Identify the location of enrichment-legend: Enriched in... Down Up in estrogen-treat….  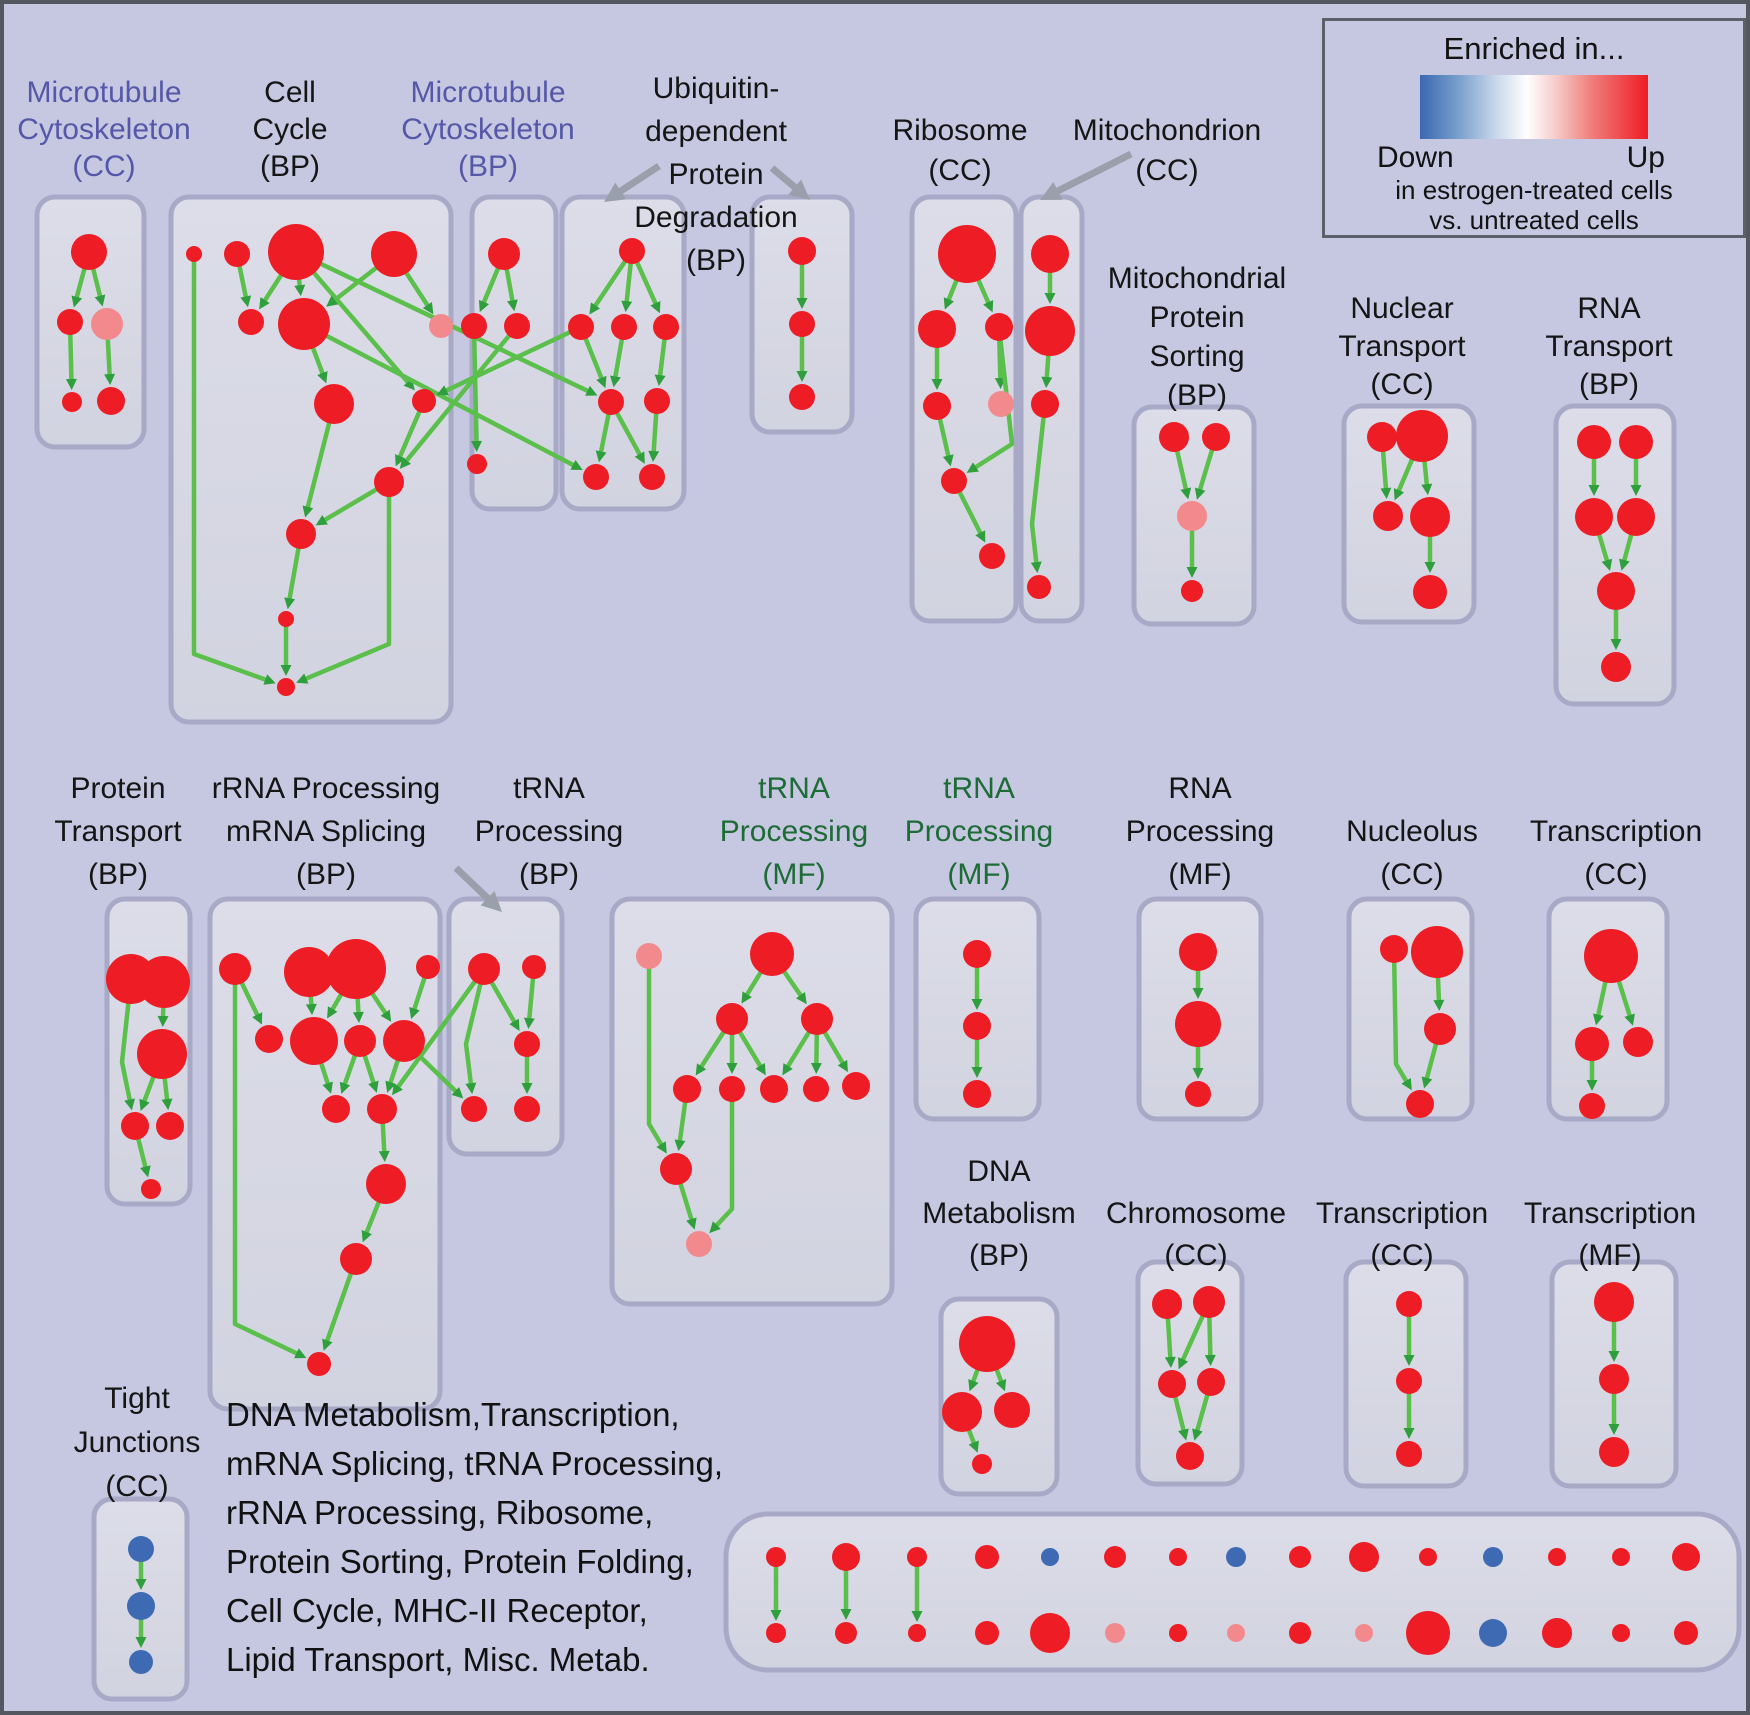
(1534, 128).